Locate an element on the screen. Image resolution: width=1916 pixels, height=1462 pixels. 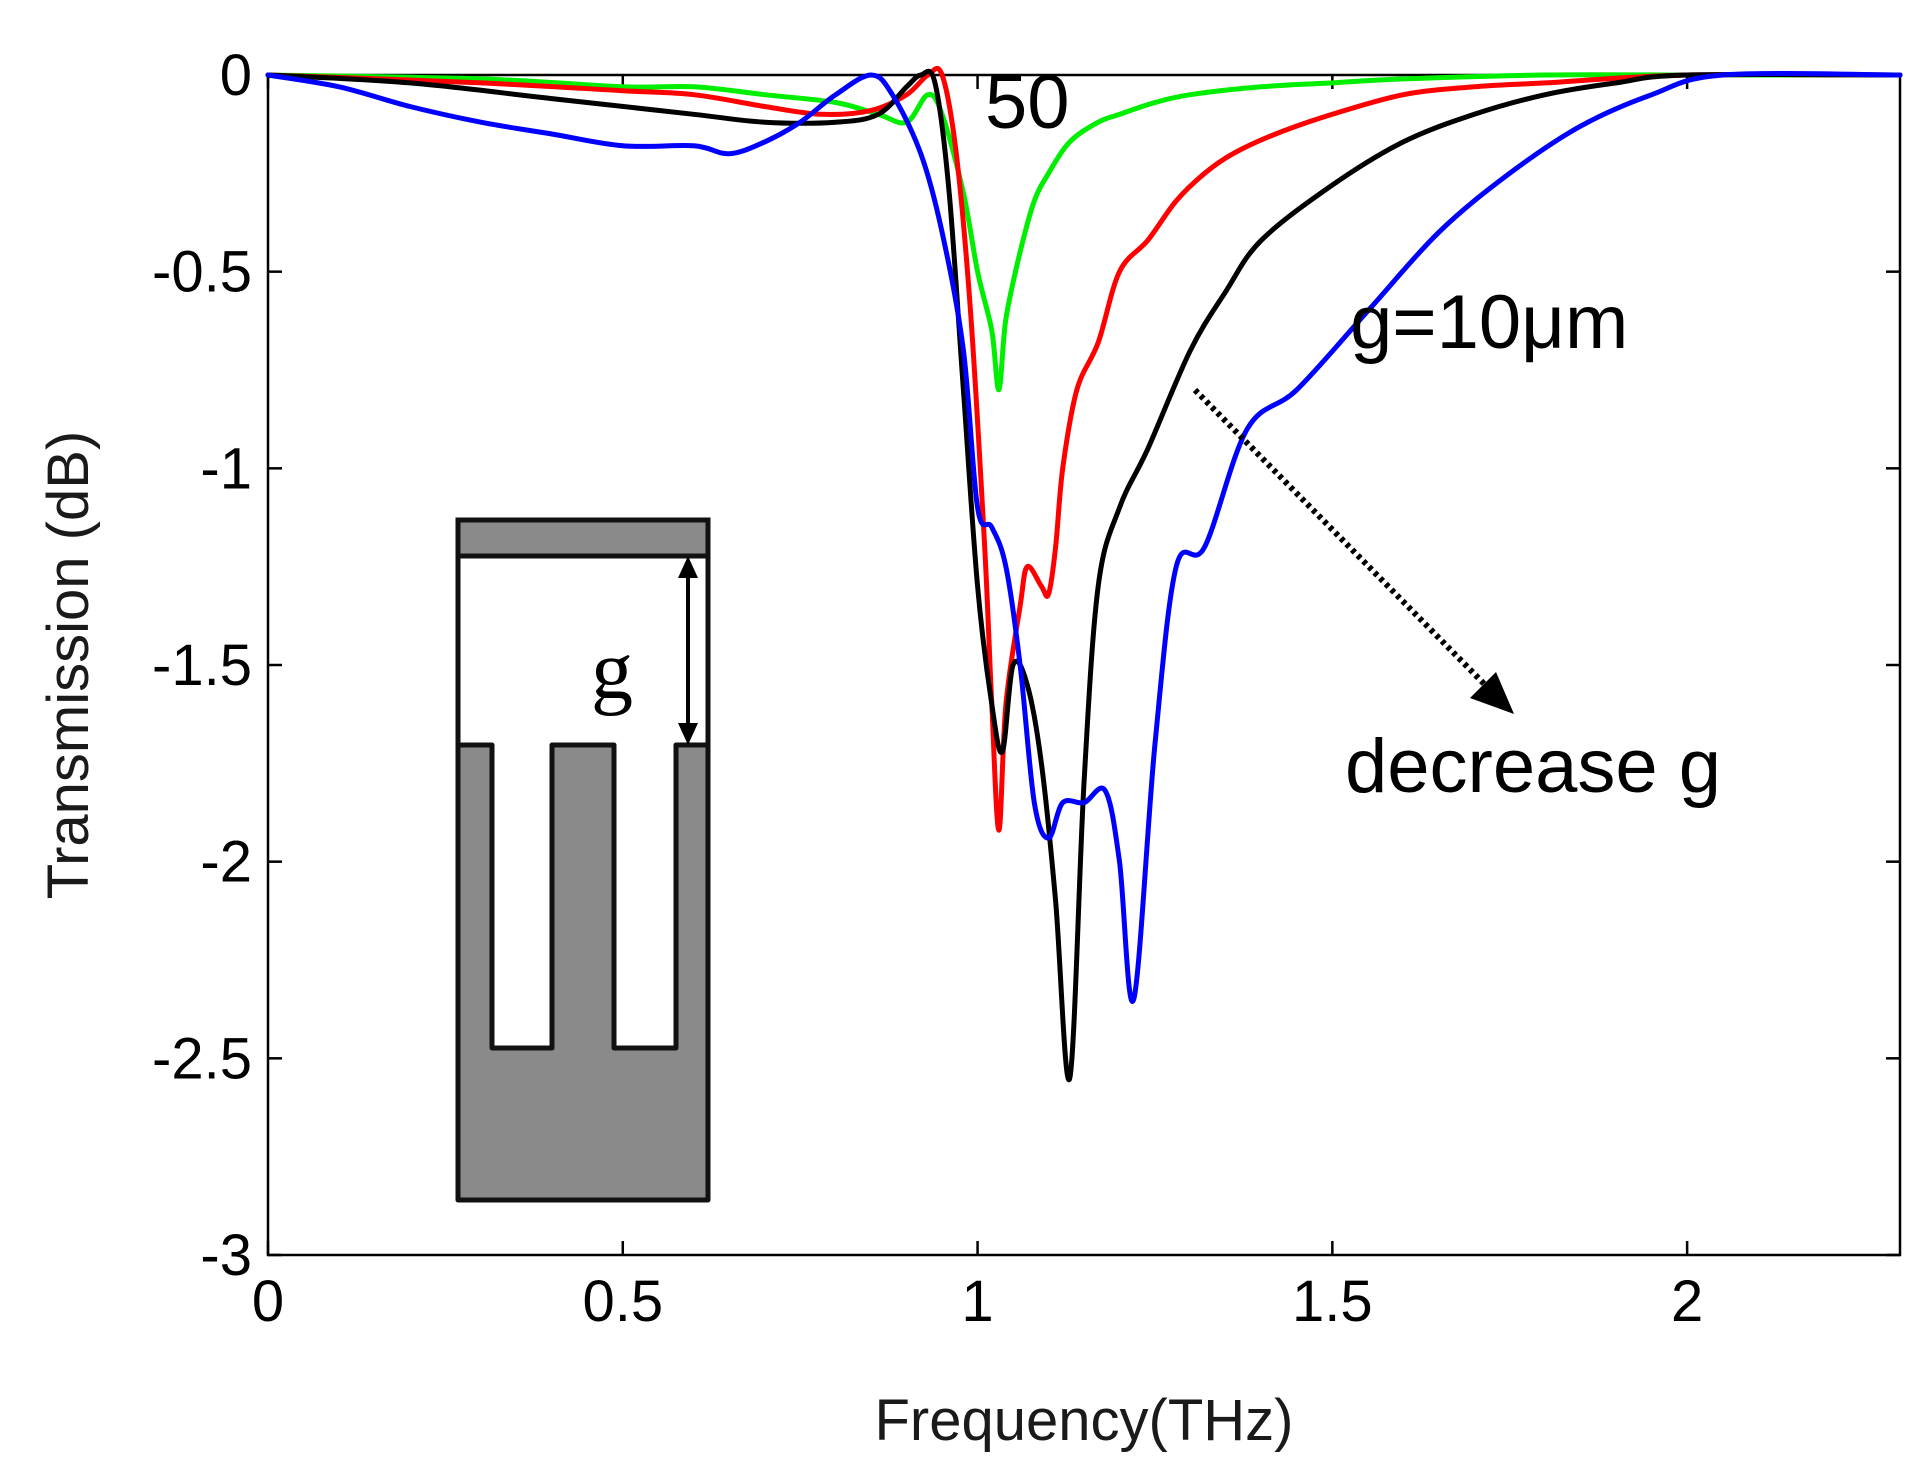
label-decrease-g: decrease g is located at coordinates (1533, 766).